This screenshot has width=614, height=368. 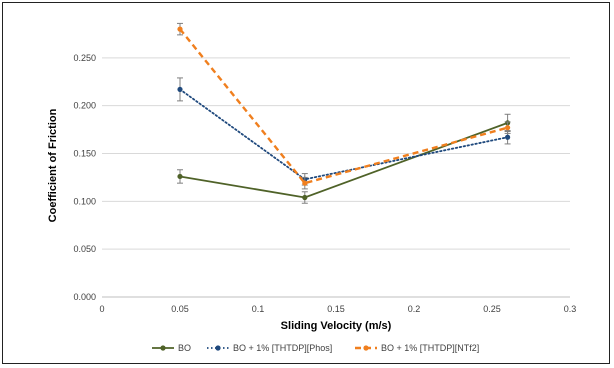 What do you see at coordinates (84, 297) in the screenshot?
I see `y-tick-label: 0.000` at bounding box center [84, 297].